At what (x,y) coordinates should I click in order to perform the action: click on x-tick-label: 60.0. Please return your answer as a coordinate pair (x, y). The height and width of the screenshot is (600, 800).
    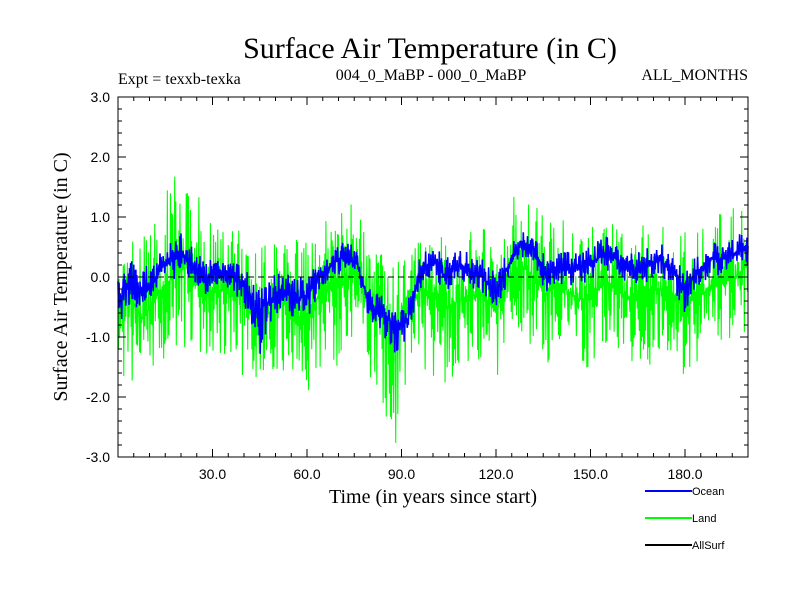
    Looking at the image, I should click on (306, 474).